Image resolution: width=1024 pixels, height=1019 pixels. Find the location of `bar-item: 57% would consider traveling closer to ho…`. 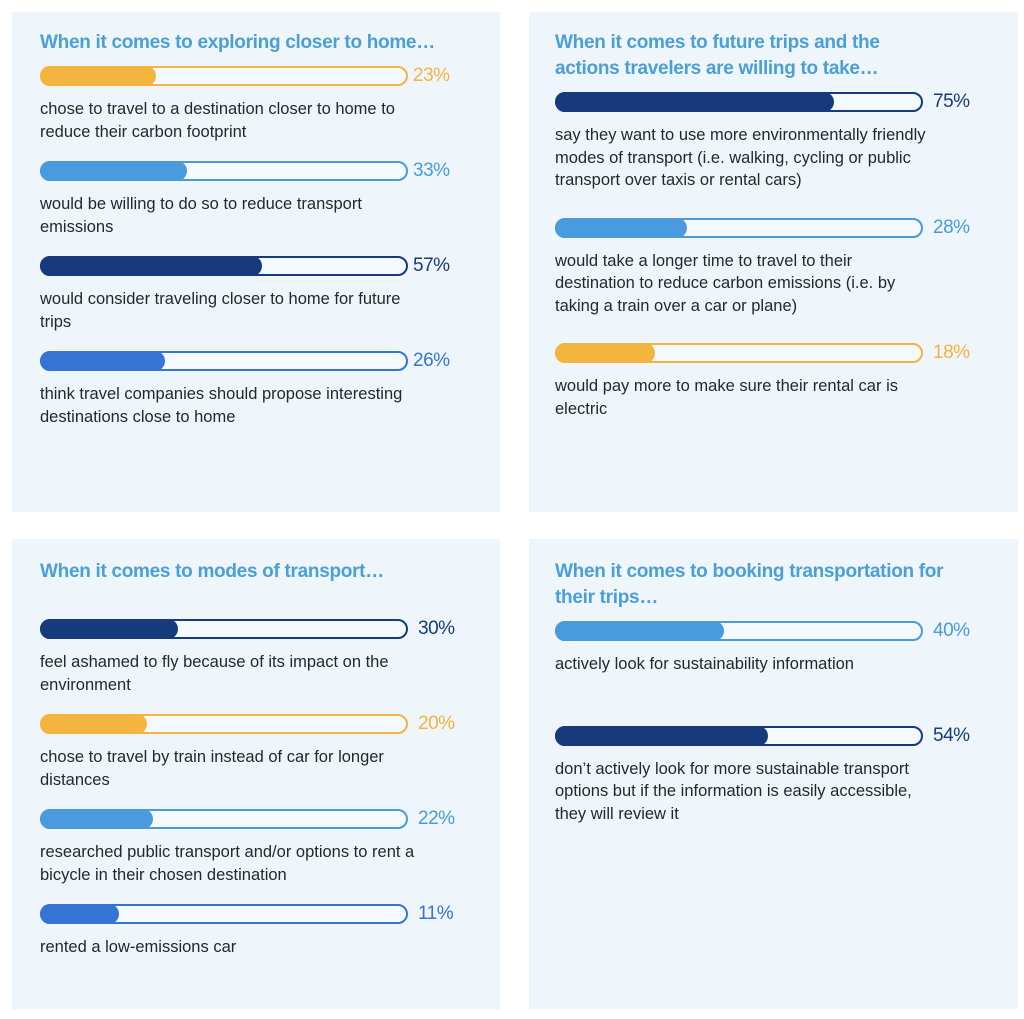

bar-item: 57% would consider traveling closer to ho… is located at coordinates (270, 294).